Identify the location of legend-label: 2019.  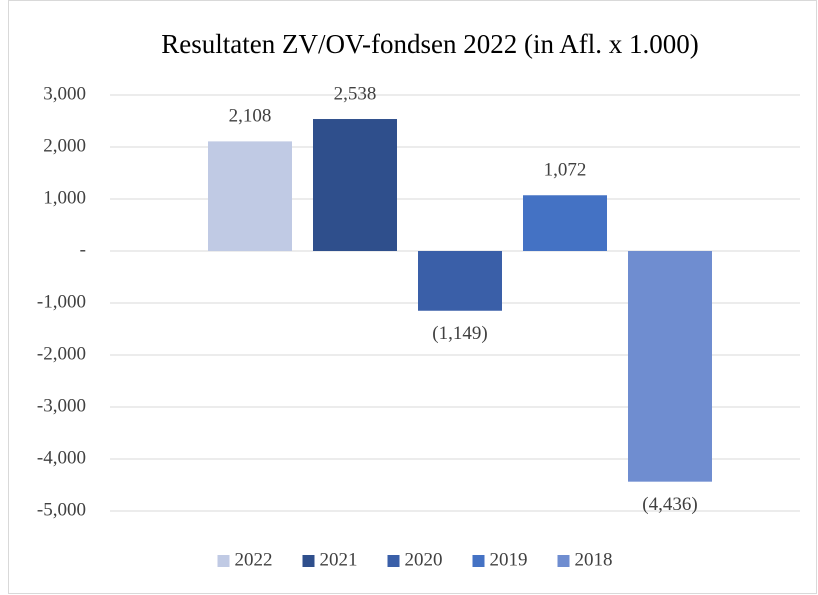
(509, 559).